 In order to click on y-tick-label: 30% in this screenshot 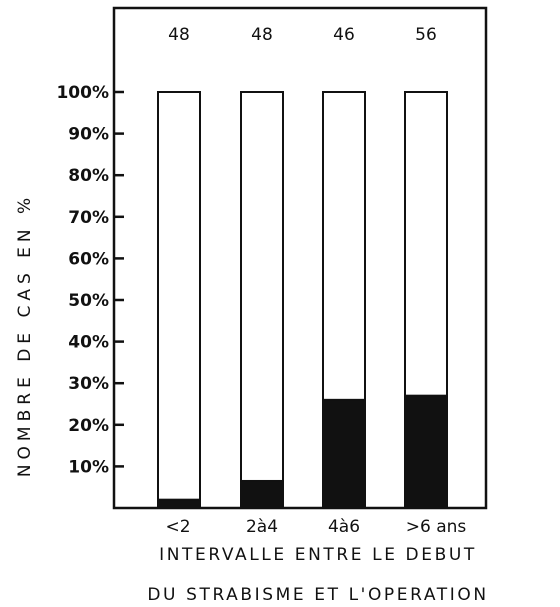, I will do `click(88, 384)`.